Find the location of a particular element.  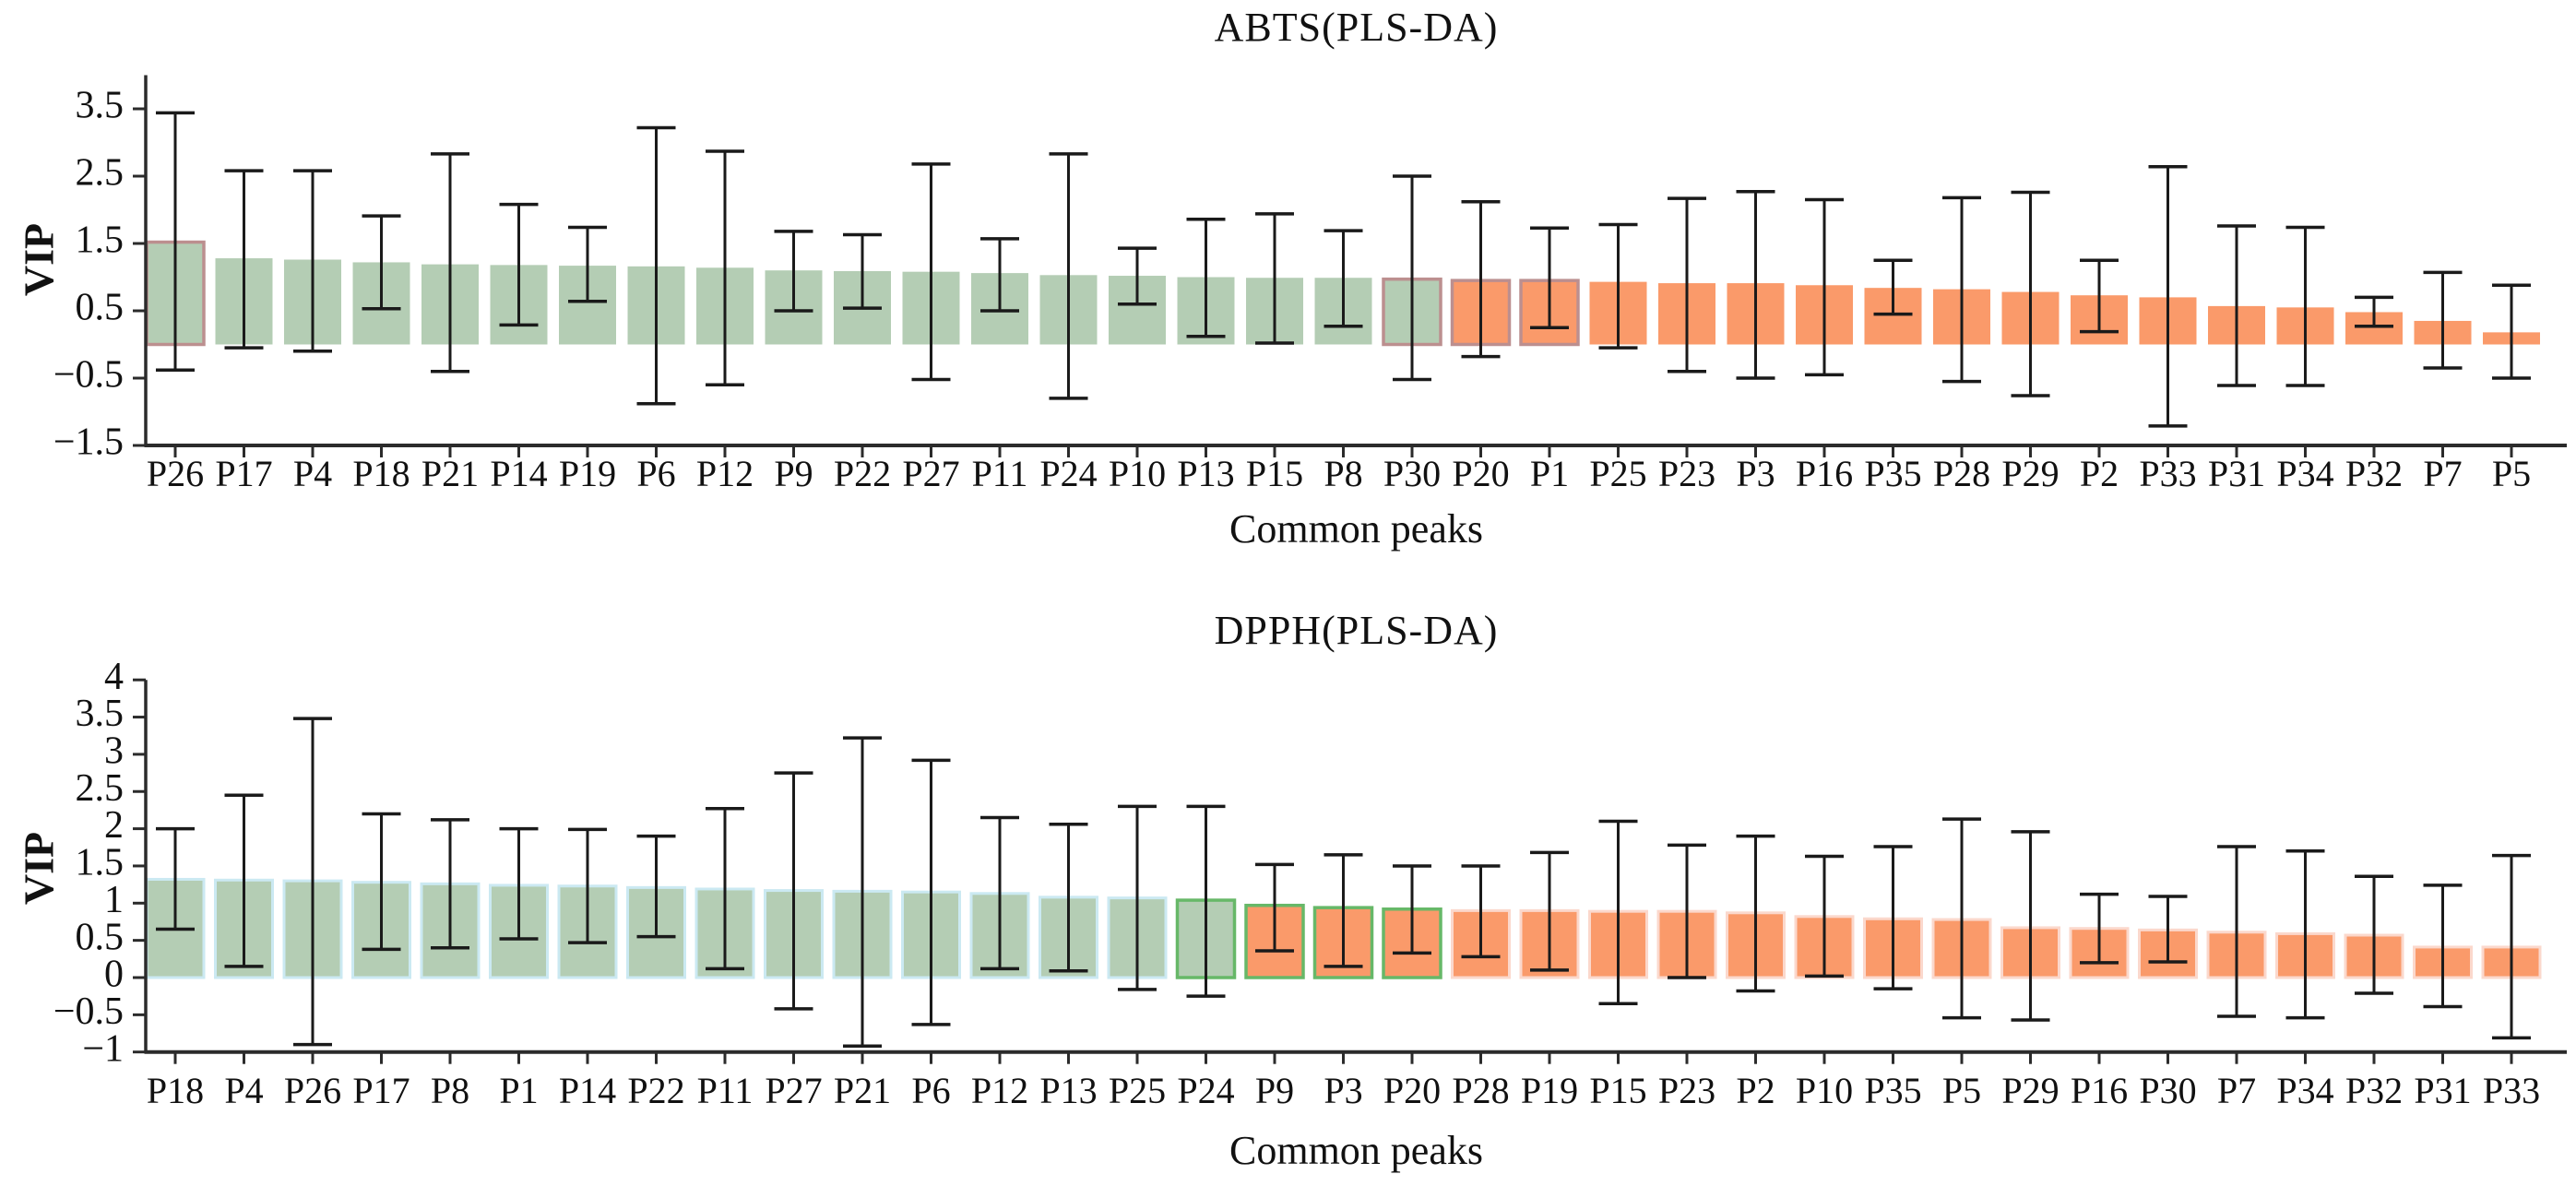

y-tick-label: 4 is located at coordinates (114, 677).